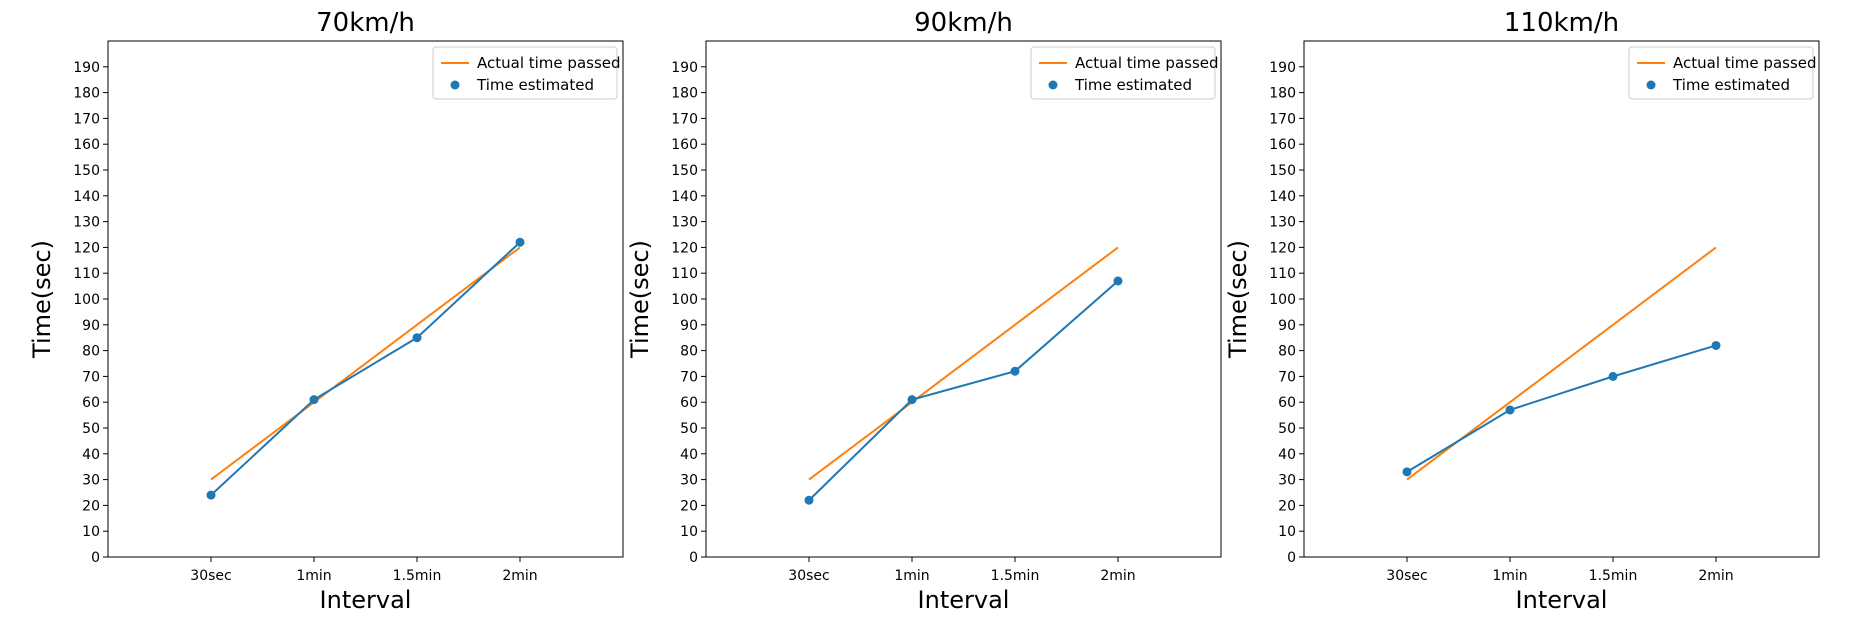 The image size is (1862, 630). Describe the element at coordinates (1561, 23) in the screenshot. I see `chart-title: 110km/h` at that location.